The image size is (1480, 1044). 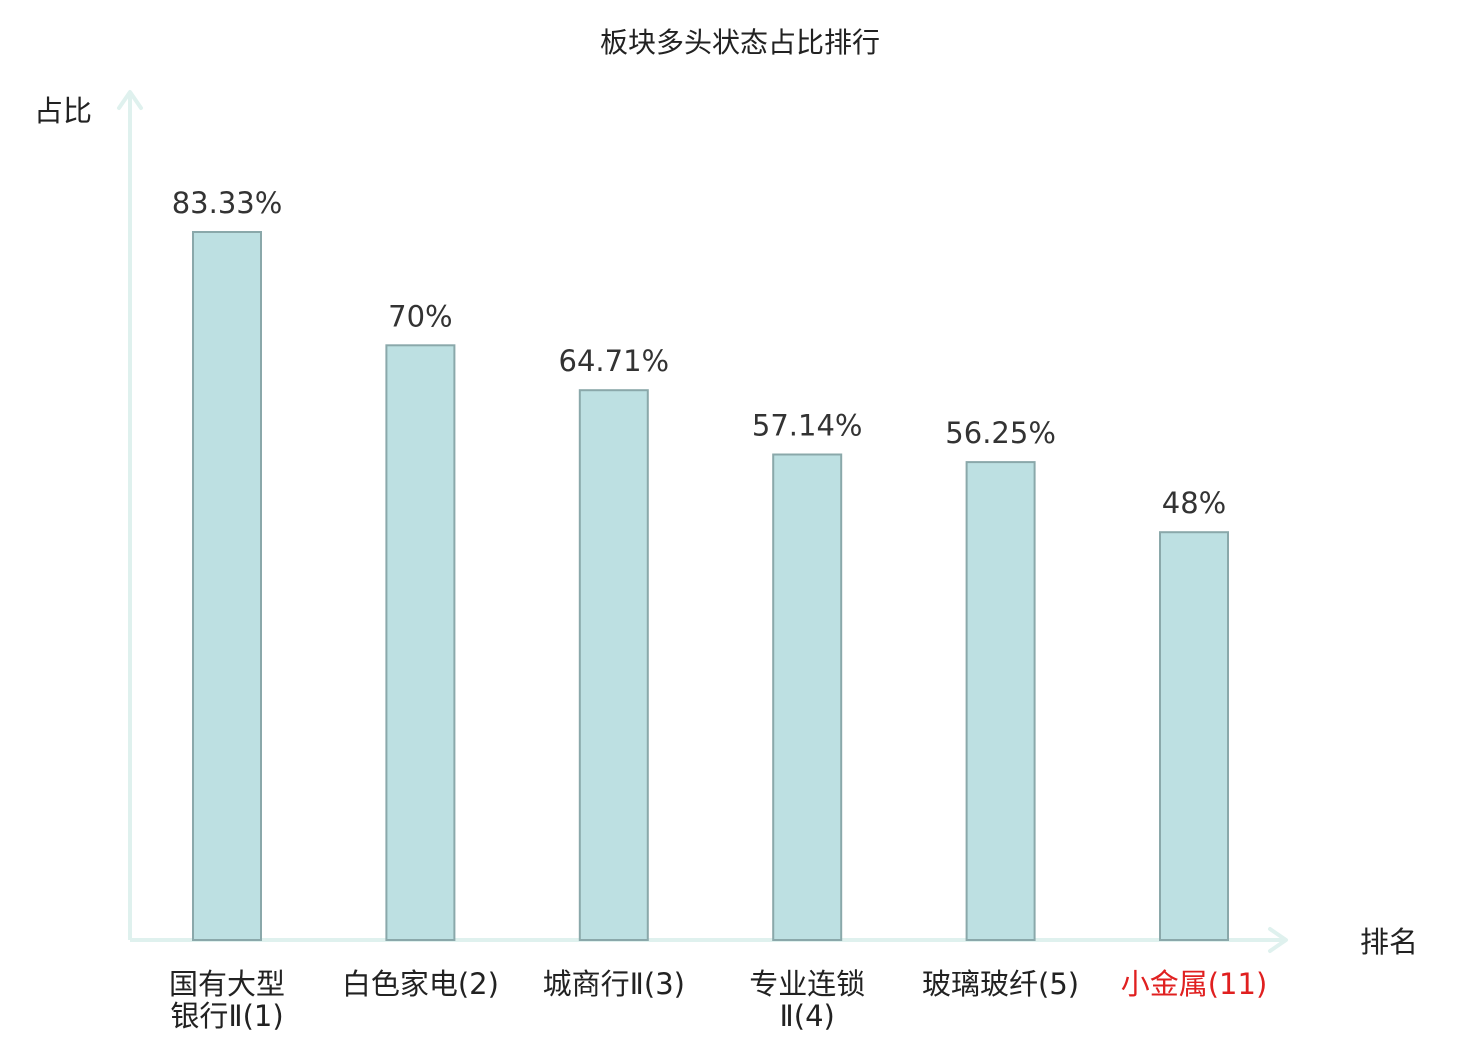 What do you see at coordinates (807, 1016) in the screenshot?
I see `category-label-4-line-2: Ⅱ(4)` at bounding box center [807, 1016].